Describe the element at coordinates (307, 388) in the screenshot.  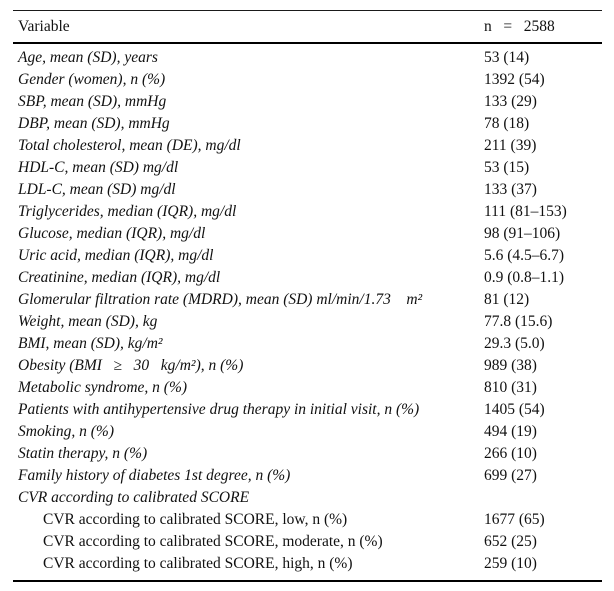
I see `table-row: Metabolic syndrome, n (%) 810 (31)` at that location.